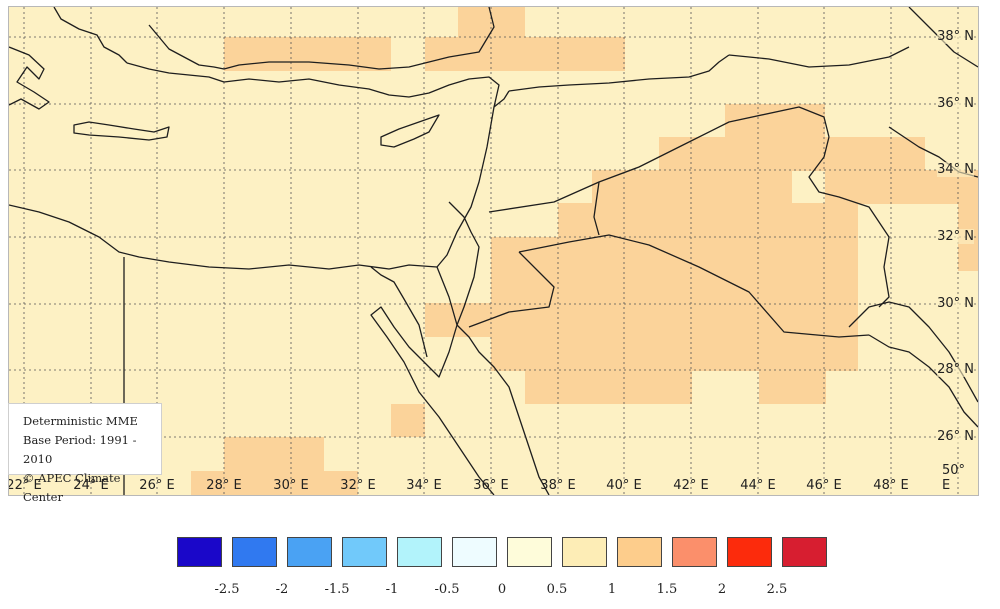 The image size is (1000, 609). Describe the element at coordinates (282, 589) in the screenshot. I see `legend-tick: -2` at that location.